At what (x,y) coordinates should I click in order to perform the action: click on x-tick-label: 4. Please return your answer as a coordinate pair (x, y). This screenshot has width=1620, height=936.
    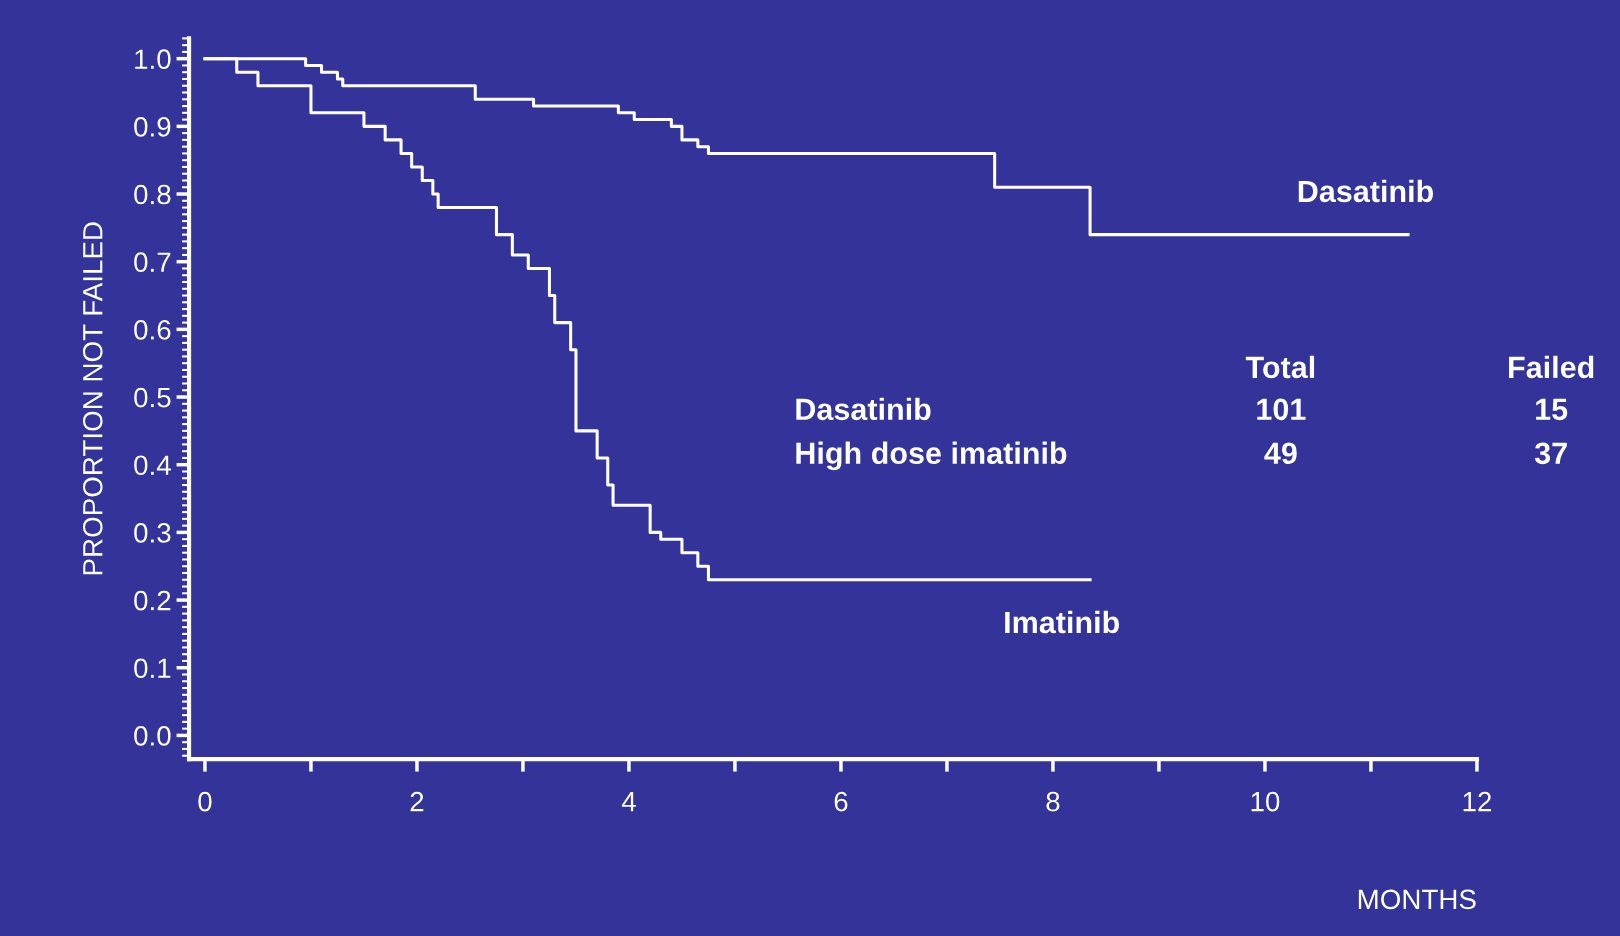
    Looking at the image, I should click on (628, 802).